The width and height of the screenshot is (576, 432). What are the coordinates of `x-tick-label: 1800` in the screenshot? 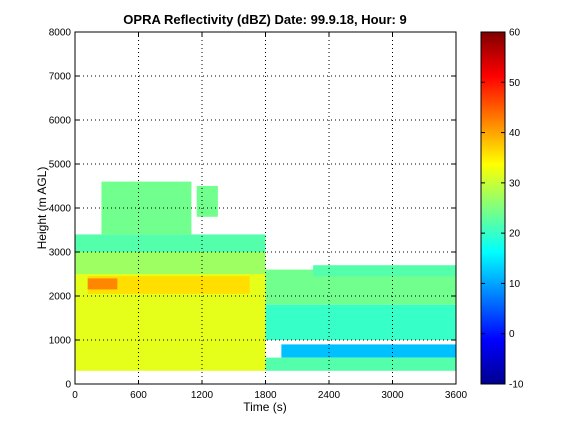 It's located at (265, 395).